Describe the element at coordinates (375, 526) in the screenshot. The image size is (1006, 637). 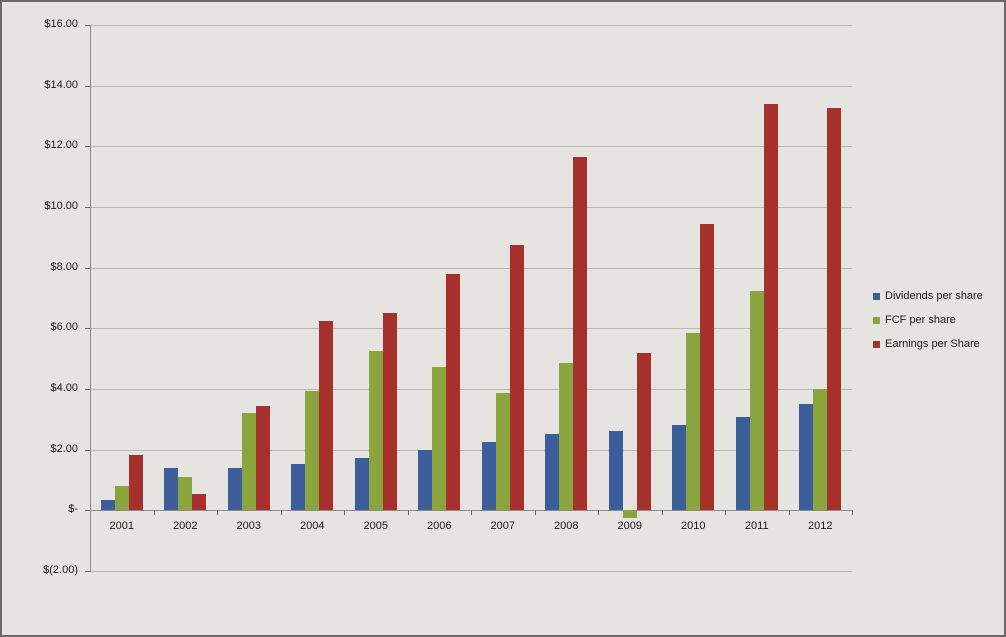
I see `x-tick-label: 2005` at that location.